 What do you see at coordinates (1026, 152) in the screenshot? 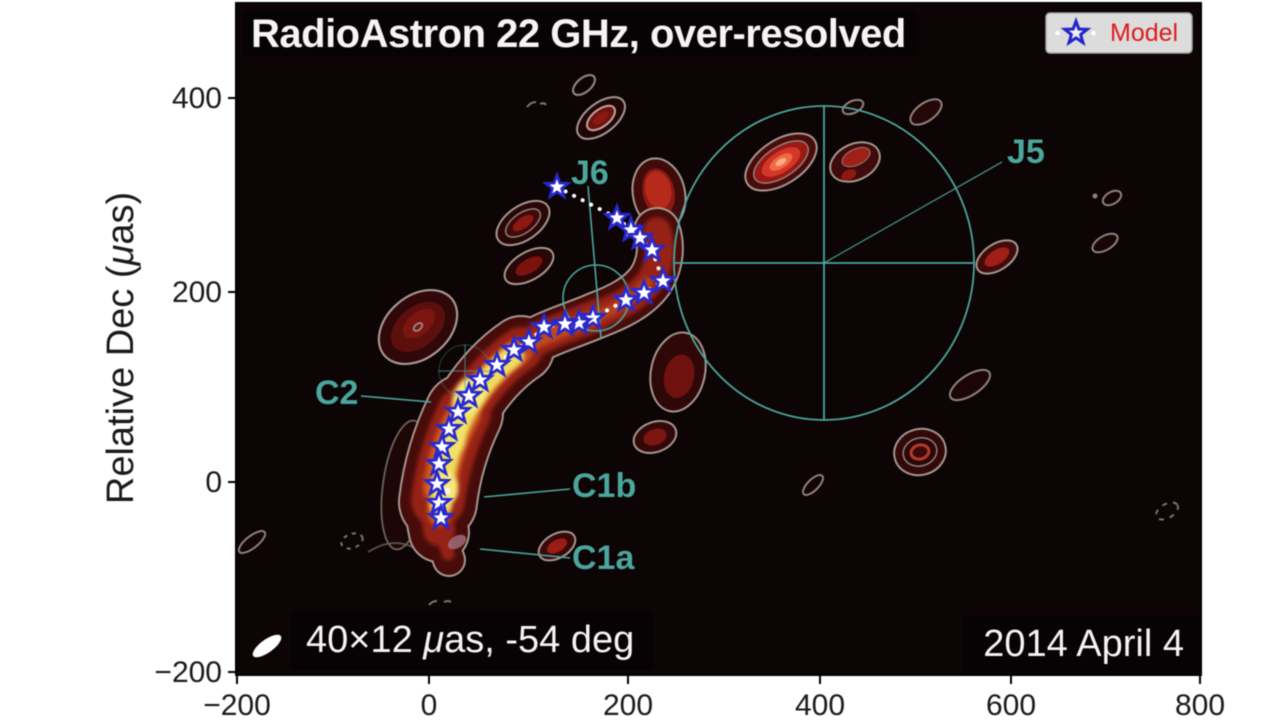
I see `svg-text: J5` at bounding box center [1026, 152].